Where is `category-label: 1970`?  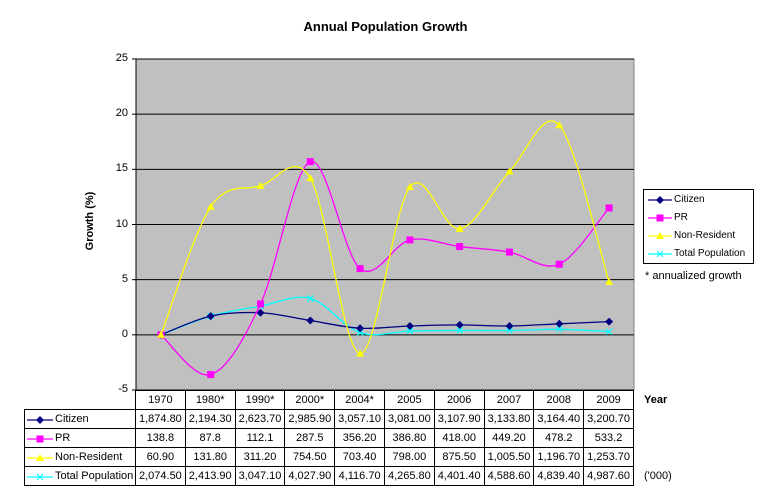
category-label: 1970 is located at coordinates (160, 400).